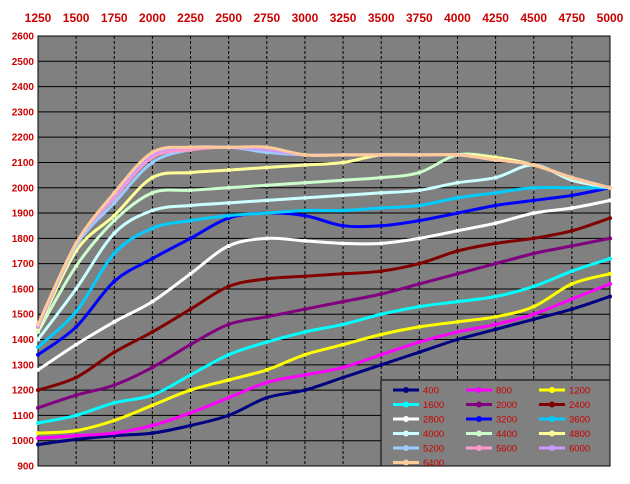 The width and height of the screenshot is (630, 484). What do you see at coordinates (457, 18) in the screenshot?
I see `x-tick-label: 4000` at bounding box center [457, 18].